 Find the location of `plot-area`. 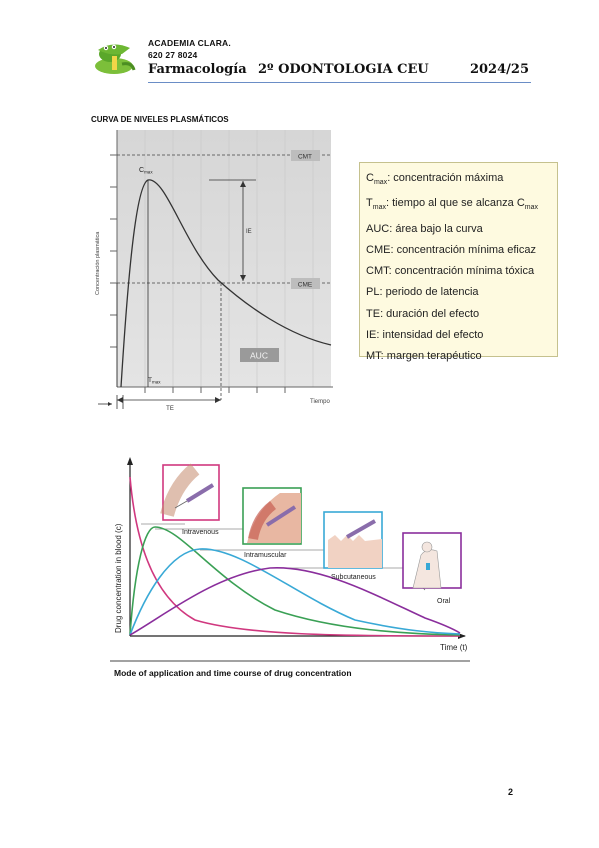

plot-area is located at coordinates (224, 258).